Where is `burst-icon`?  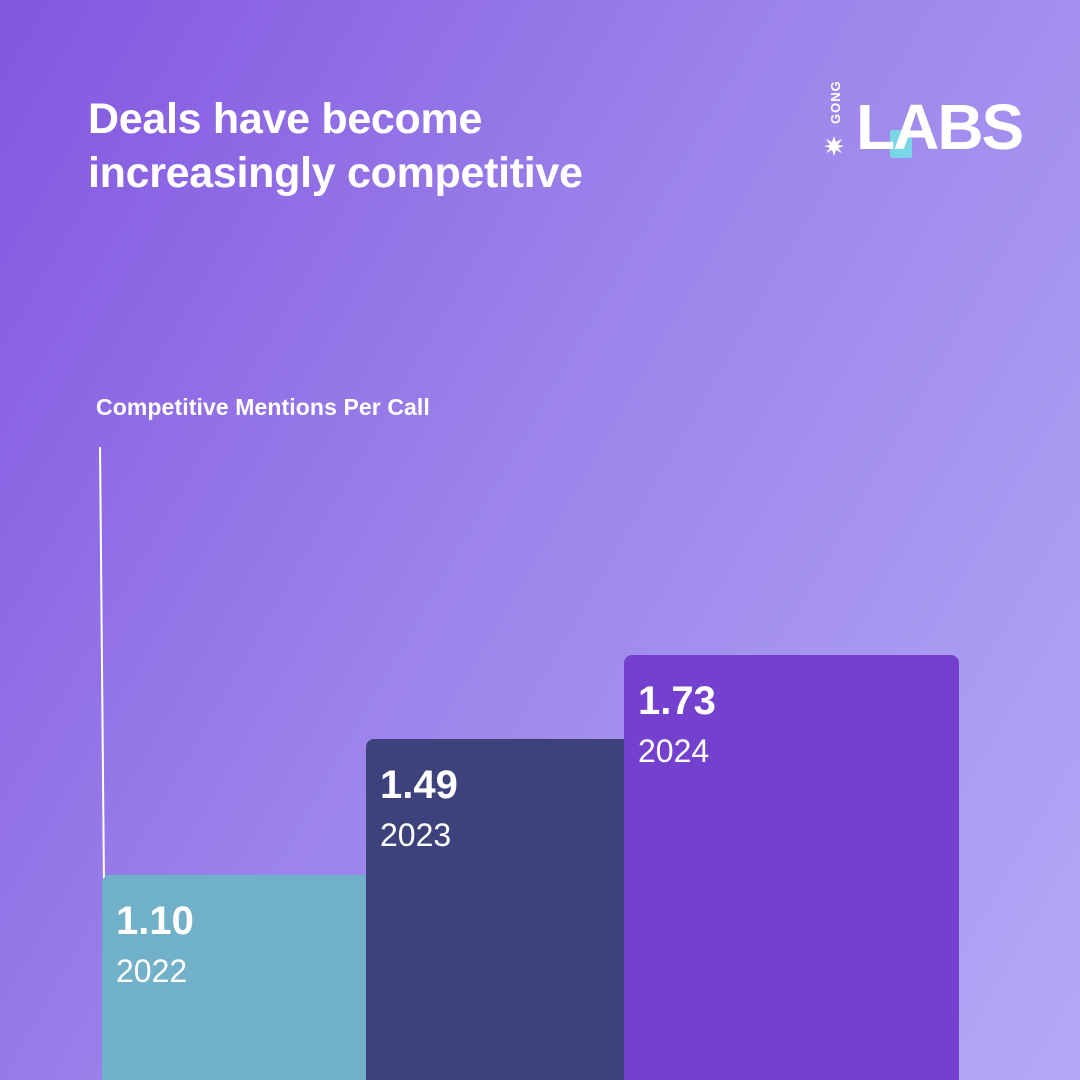 burst-icon is located at coordinates (834, 146).